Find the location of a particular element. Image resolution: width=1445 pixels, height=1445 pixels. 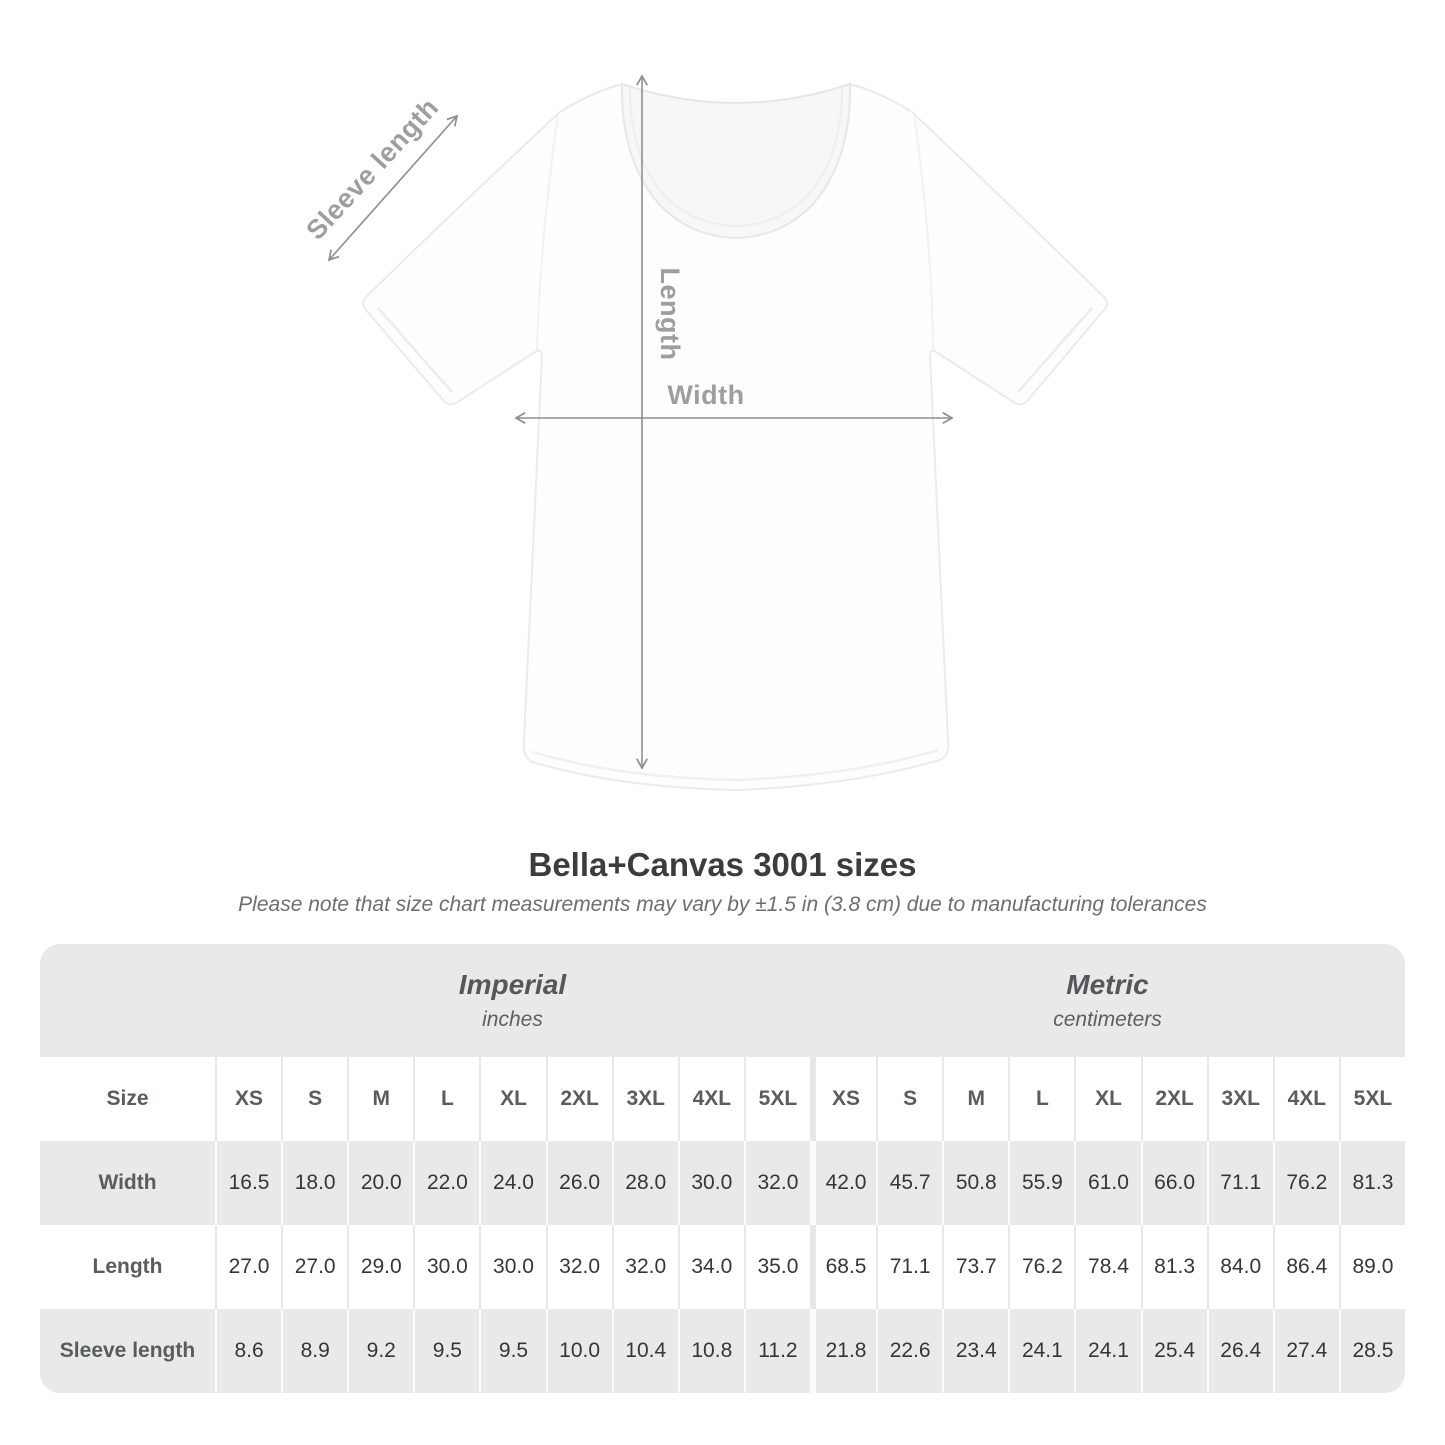

imperial-unit: inches is located at coordinates (512, 1019).